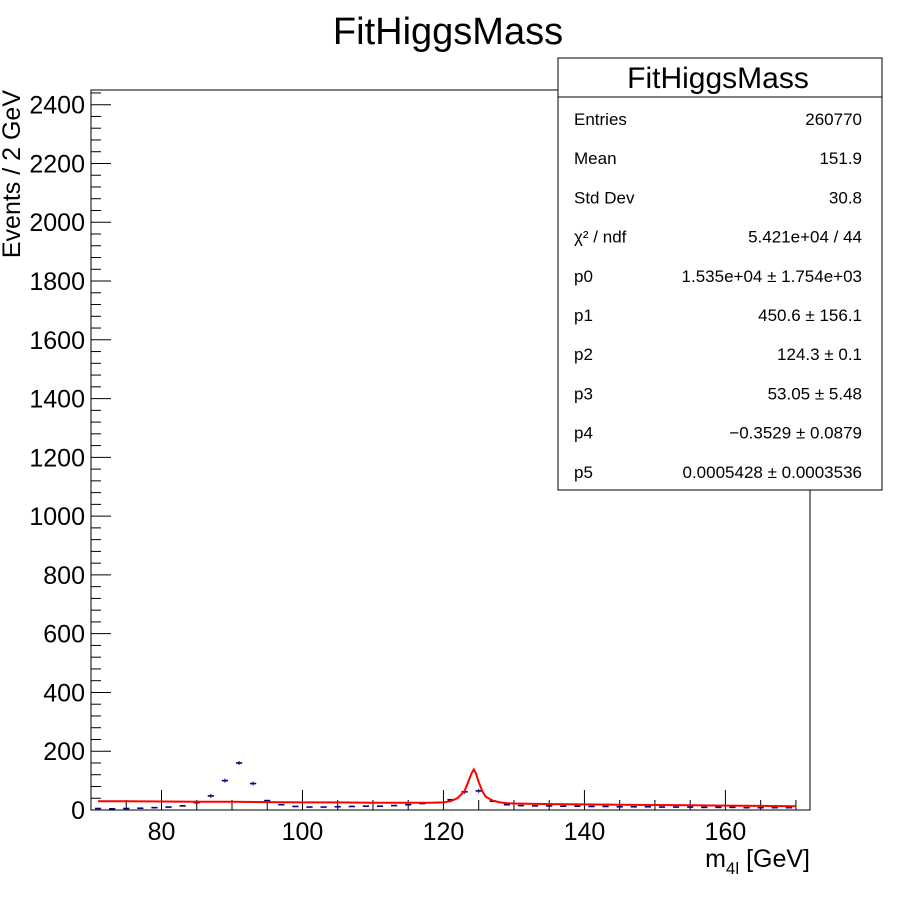 The width and height of the screenshot is (900, 900). What do you see at coordinates (57, 282) in the screenshot?
I see `y-tick-label: 1800` at bounding box center [57, 282].